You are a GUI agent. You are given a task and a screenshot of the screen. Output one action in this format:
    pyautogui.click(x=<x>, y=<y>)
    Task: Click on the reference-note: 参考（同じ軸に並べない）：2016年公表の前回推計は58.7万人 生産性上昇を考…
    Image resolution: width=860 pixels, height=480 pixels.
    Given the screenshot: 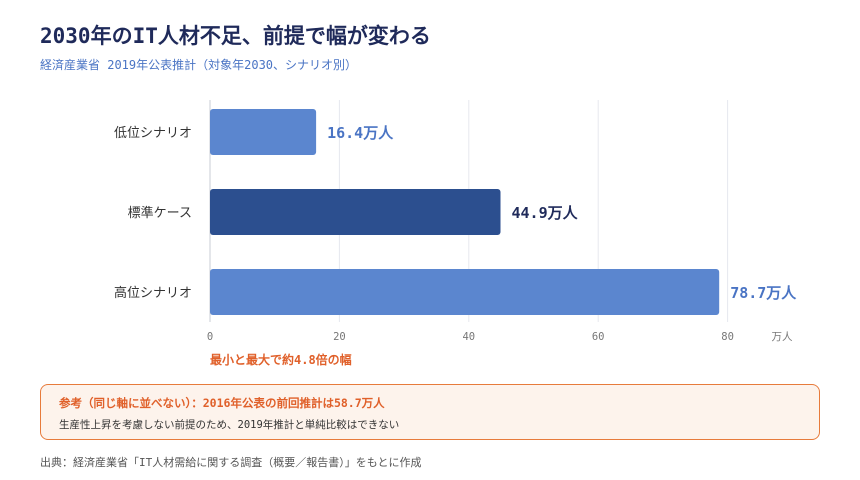 What is the action you would take?
    pyautogui.click(x=430, y=412)
    